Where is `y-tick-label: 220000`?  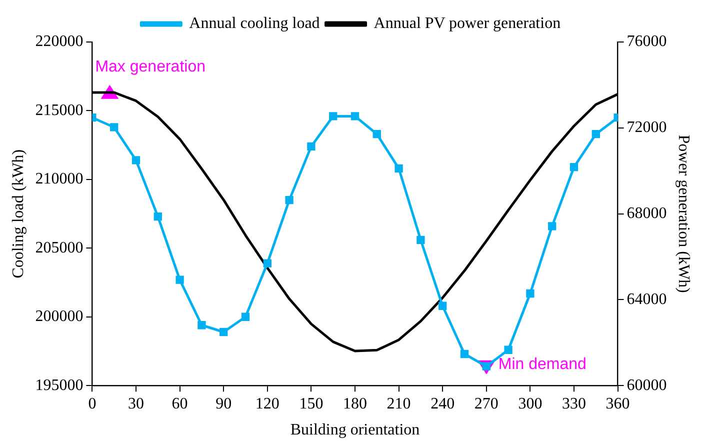
y-tick-label: 220000 is located at coordinates (59, 41).